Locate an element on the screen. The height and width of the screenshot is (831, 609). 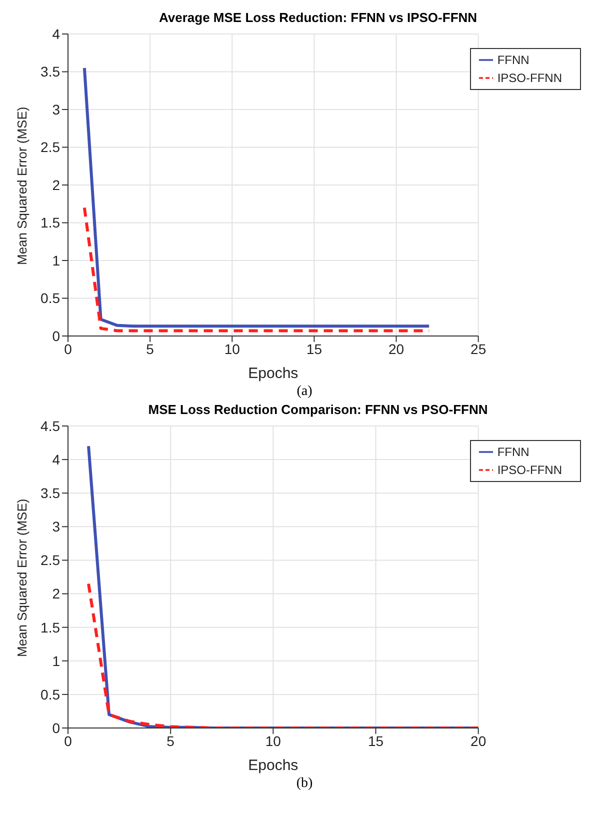
chart-title: MSE Loss Reduction Comparison: FFNN vs PSO-FFNN is located at coordinates (318, 409).